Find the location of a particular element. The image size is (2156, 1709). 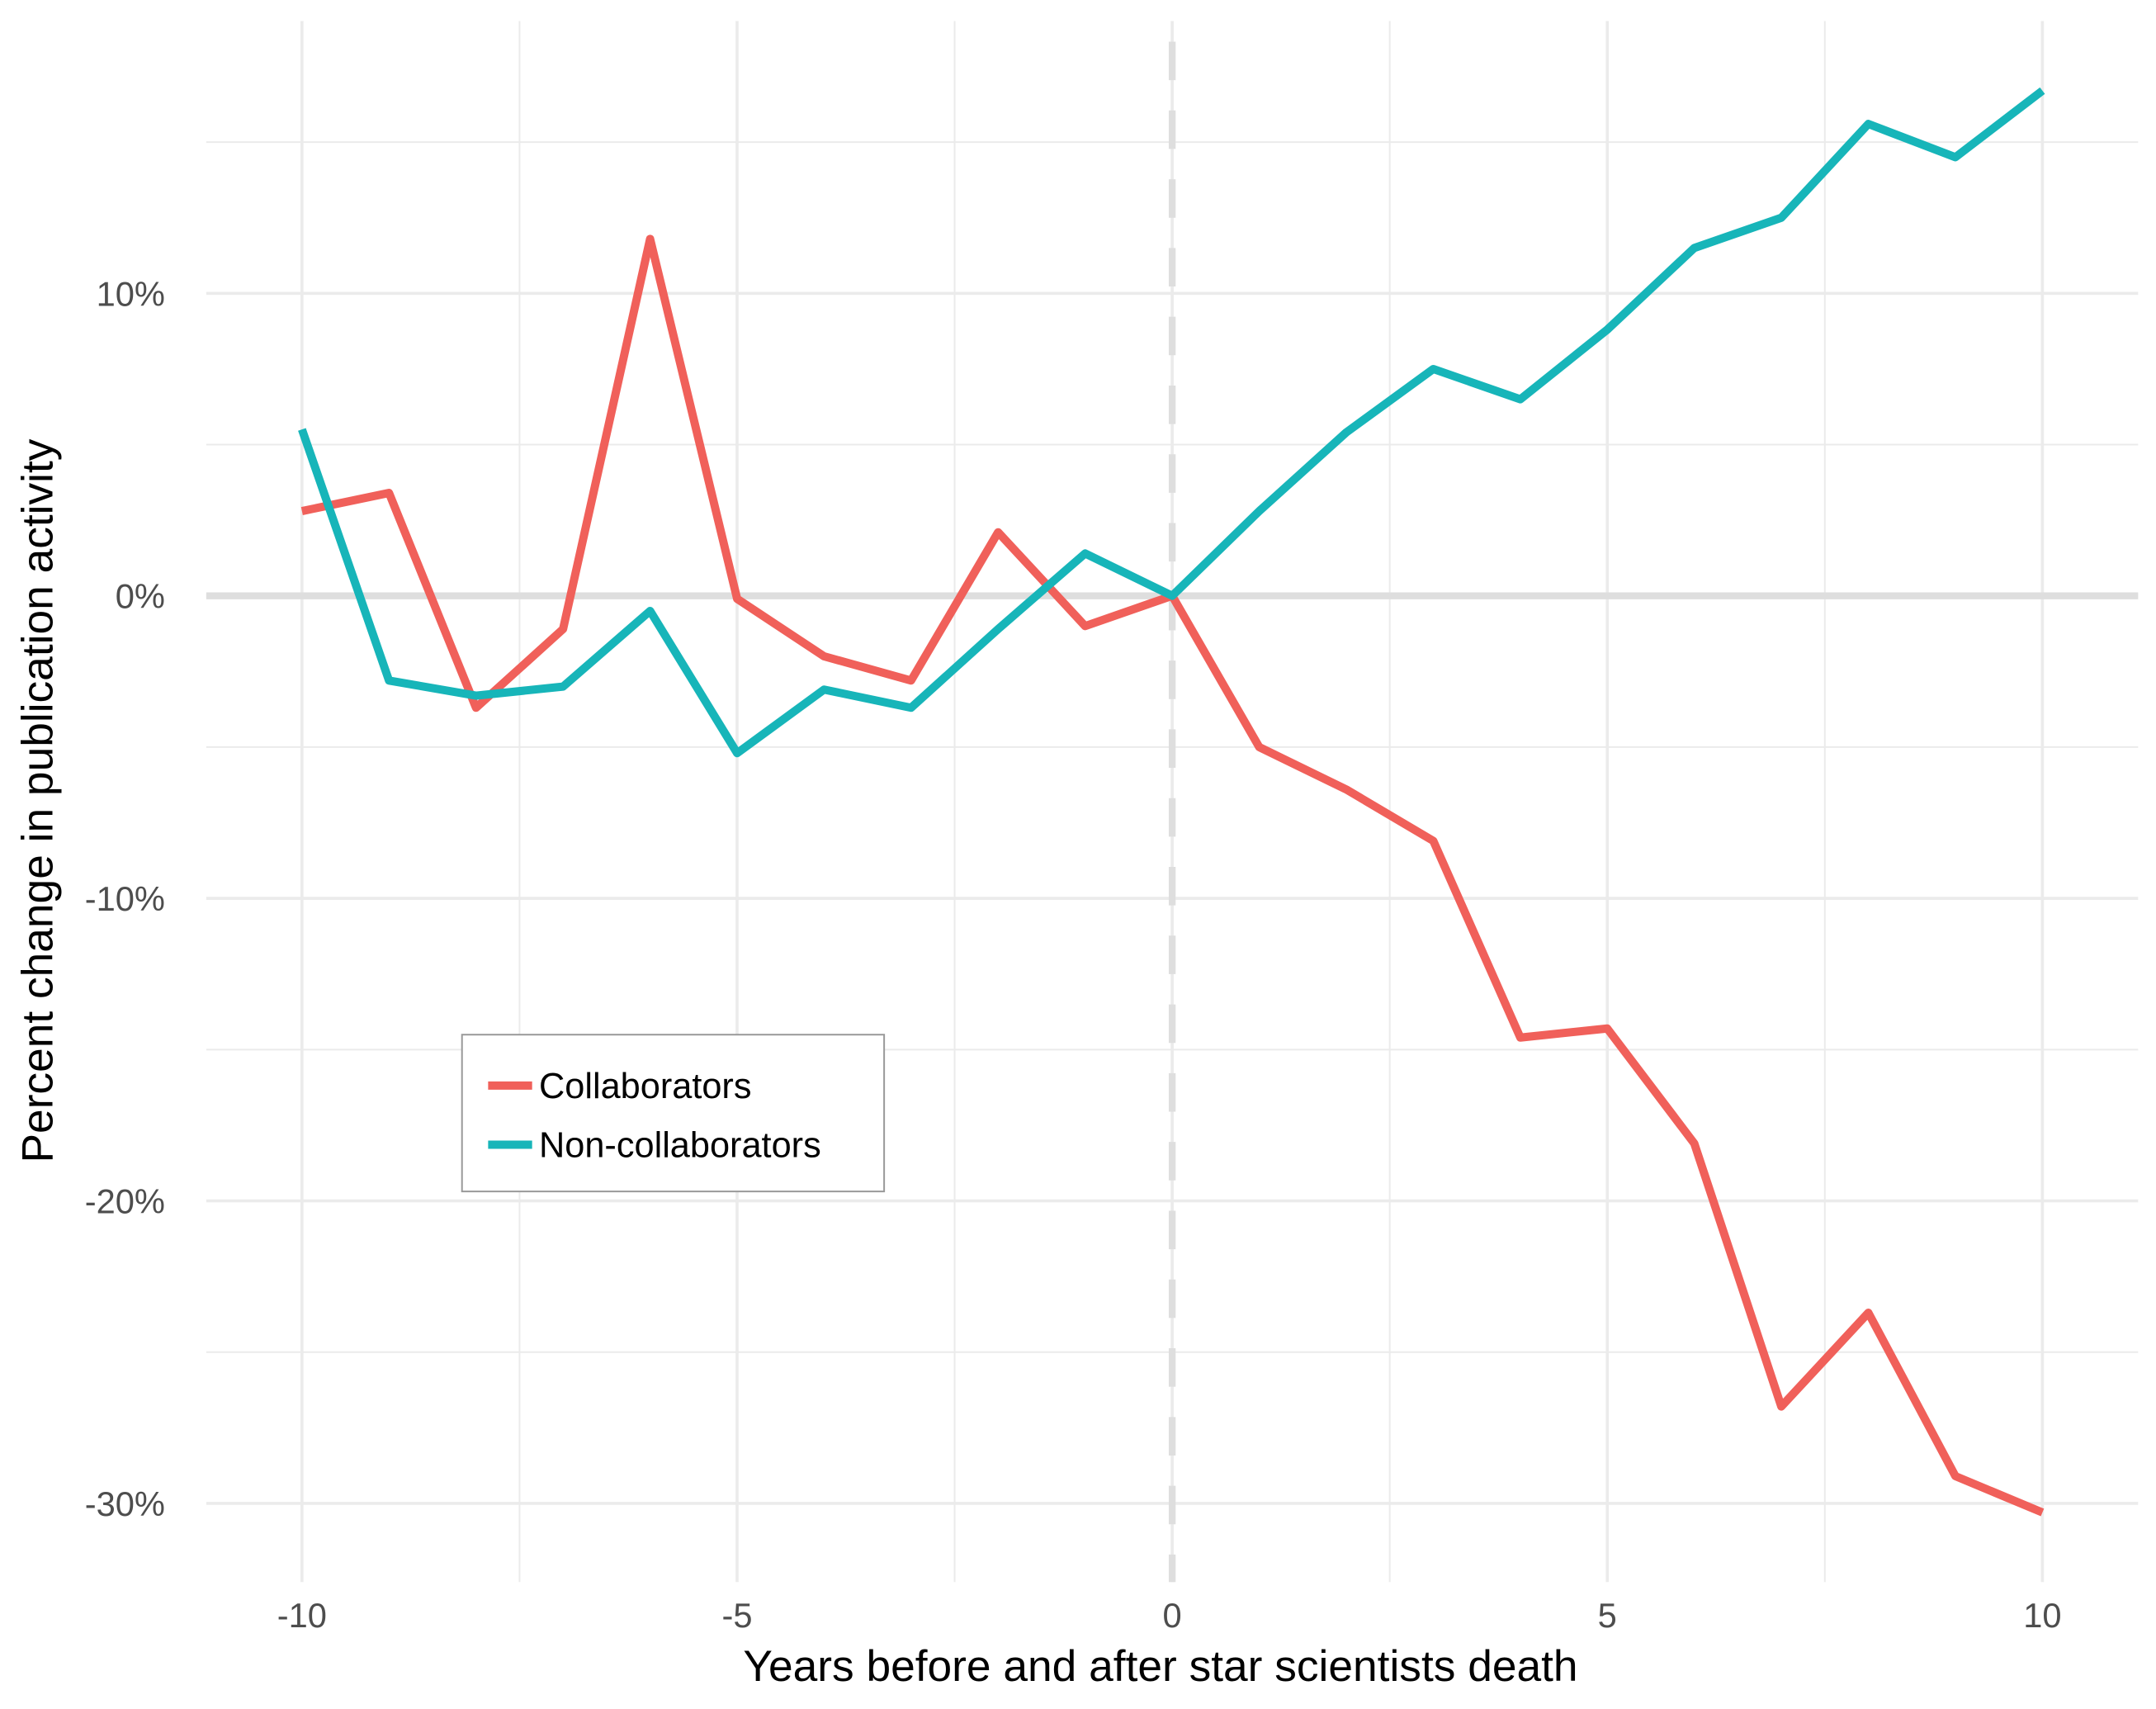

y-tick-labels: -30% -20% -10% 0% 10% is located at coordinates (125, 898).